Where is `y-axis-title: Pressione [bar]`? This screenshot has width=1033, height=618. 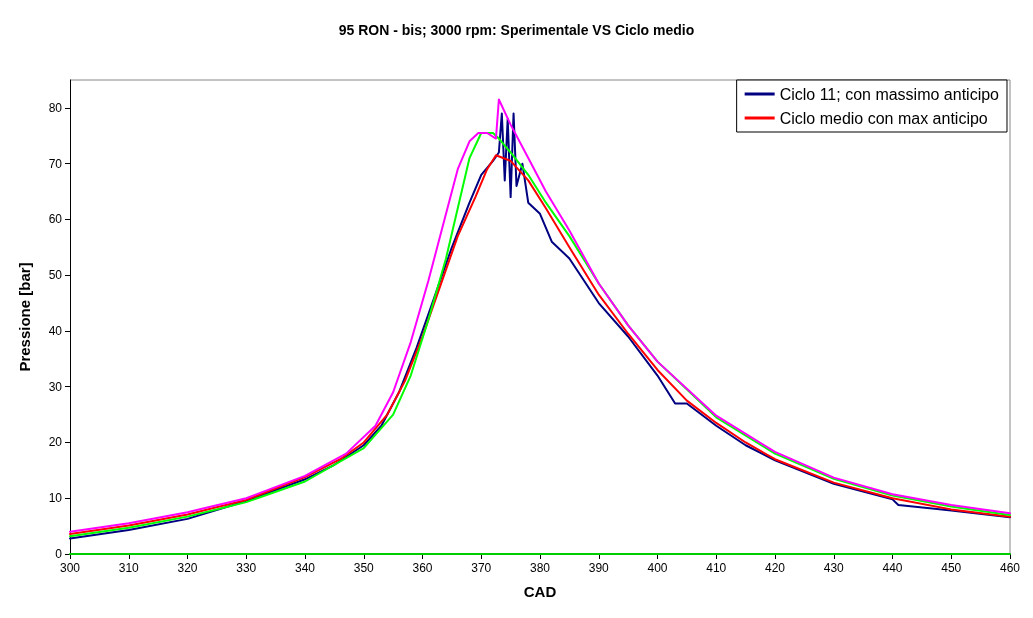 y-axis-title: Pressione [bar] is located at coordinates (24, 317).